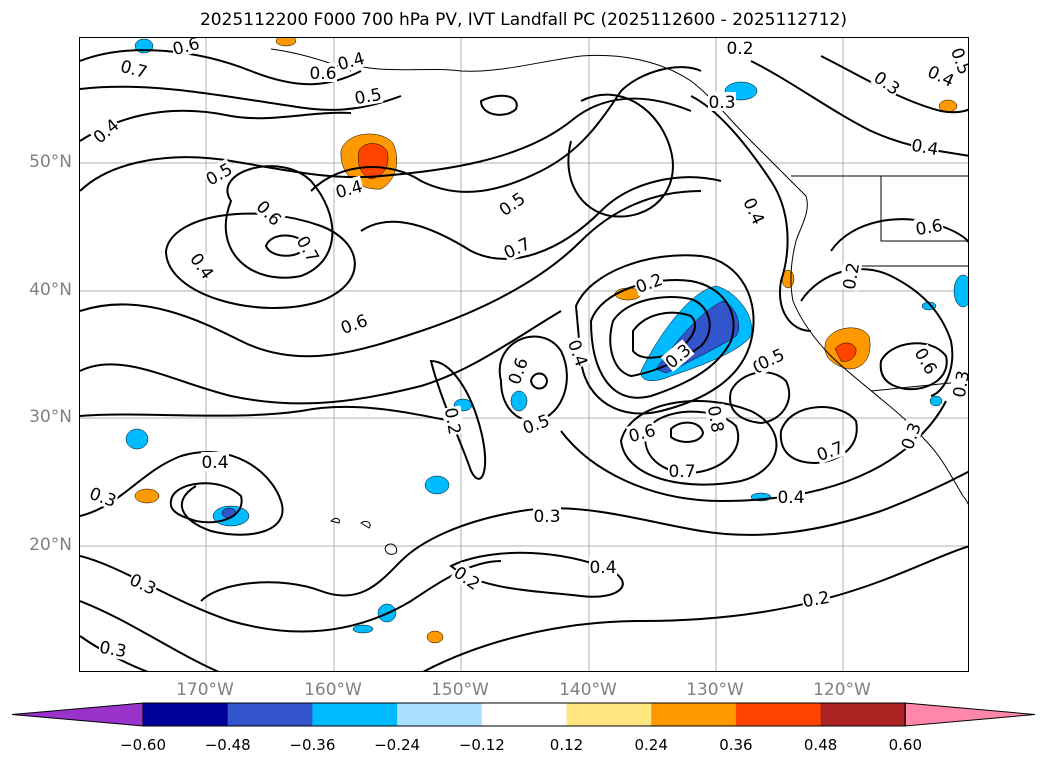  I want to click on positive-anomaly-core, so click(845, 352).